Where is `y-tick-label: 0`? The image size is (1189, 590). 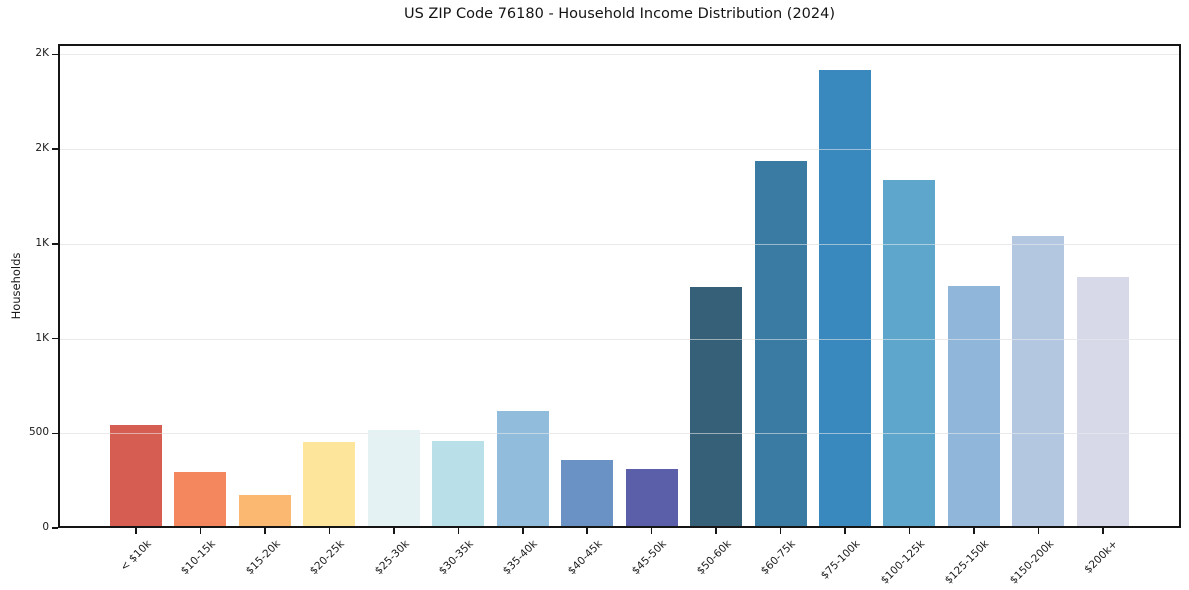 y-tick-label: 0 is located at coordinates (45, 527).